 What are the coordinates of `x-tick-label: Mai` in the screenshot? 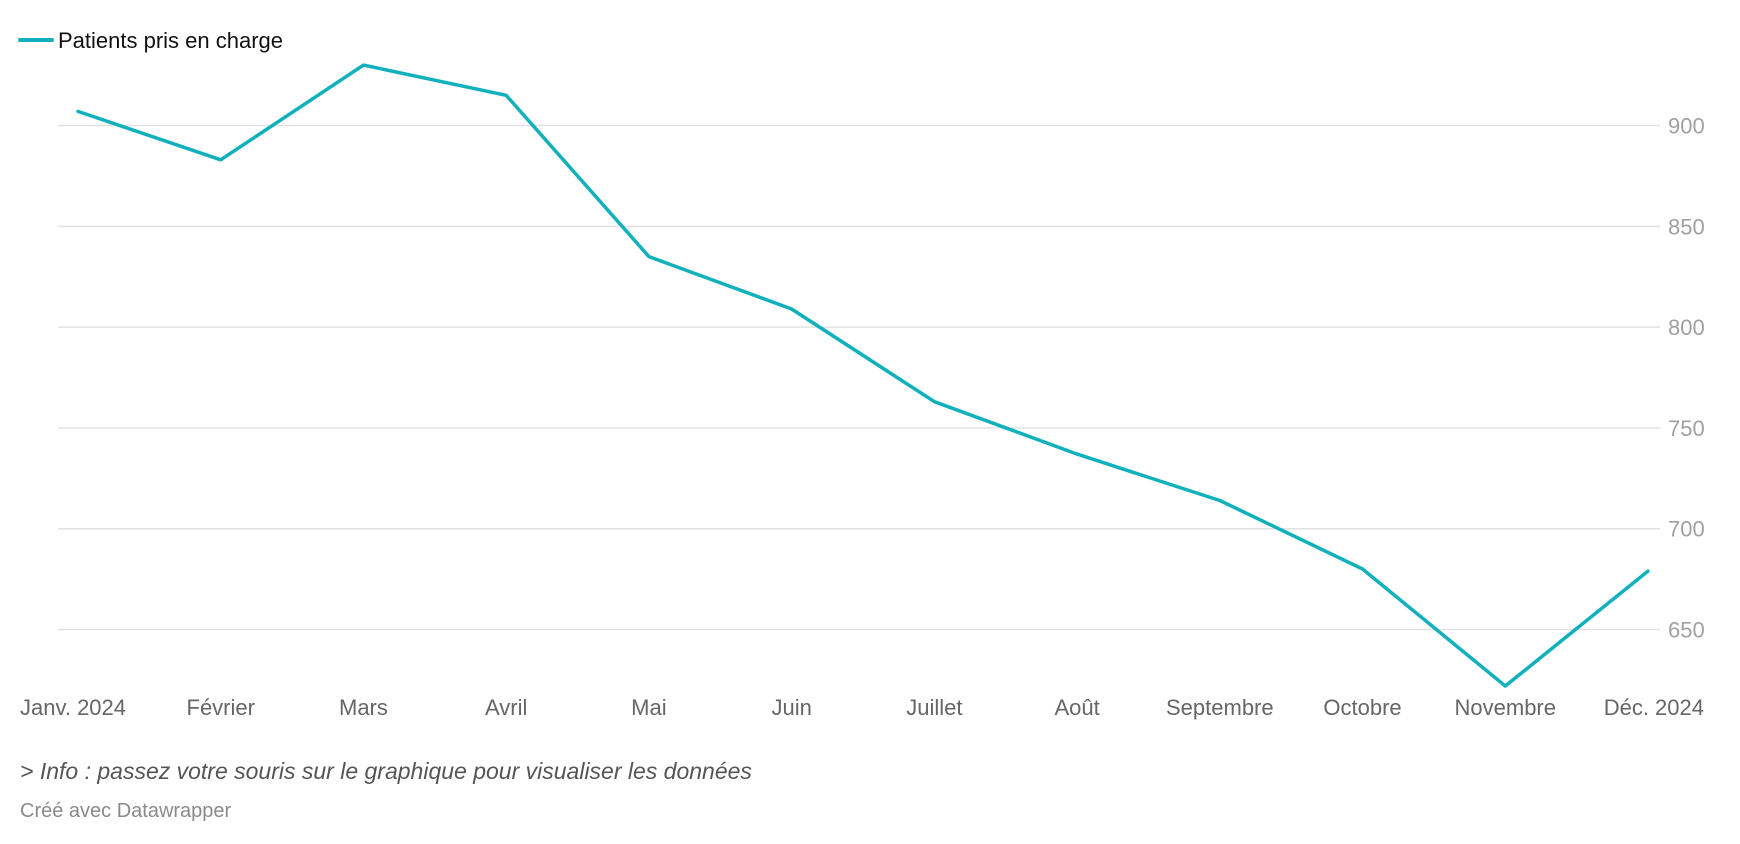 It's located at (648, 707).